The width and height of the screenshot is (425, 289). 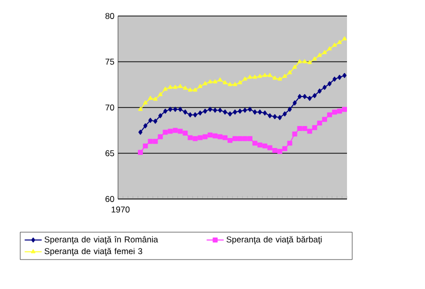 What do you see at coordinates (110, 153) in the screenshot?
I see `y-tick-label: 65` at bounding box center [110, 153].